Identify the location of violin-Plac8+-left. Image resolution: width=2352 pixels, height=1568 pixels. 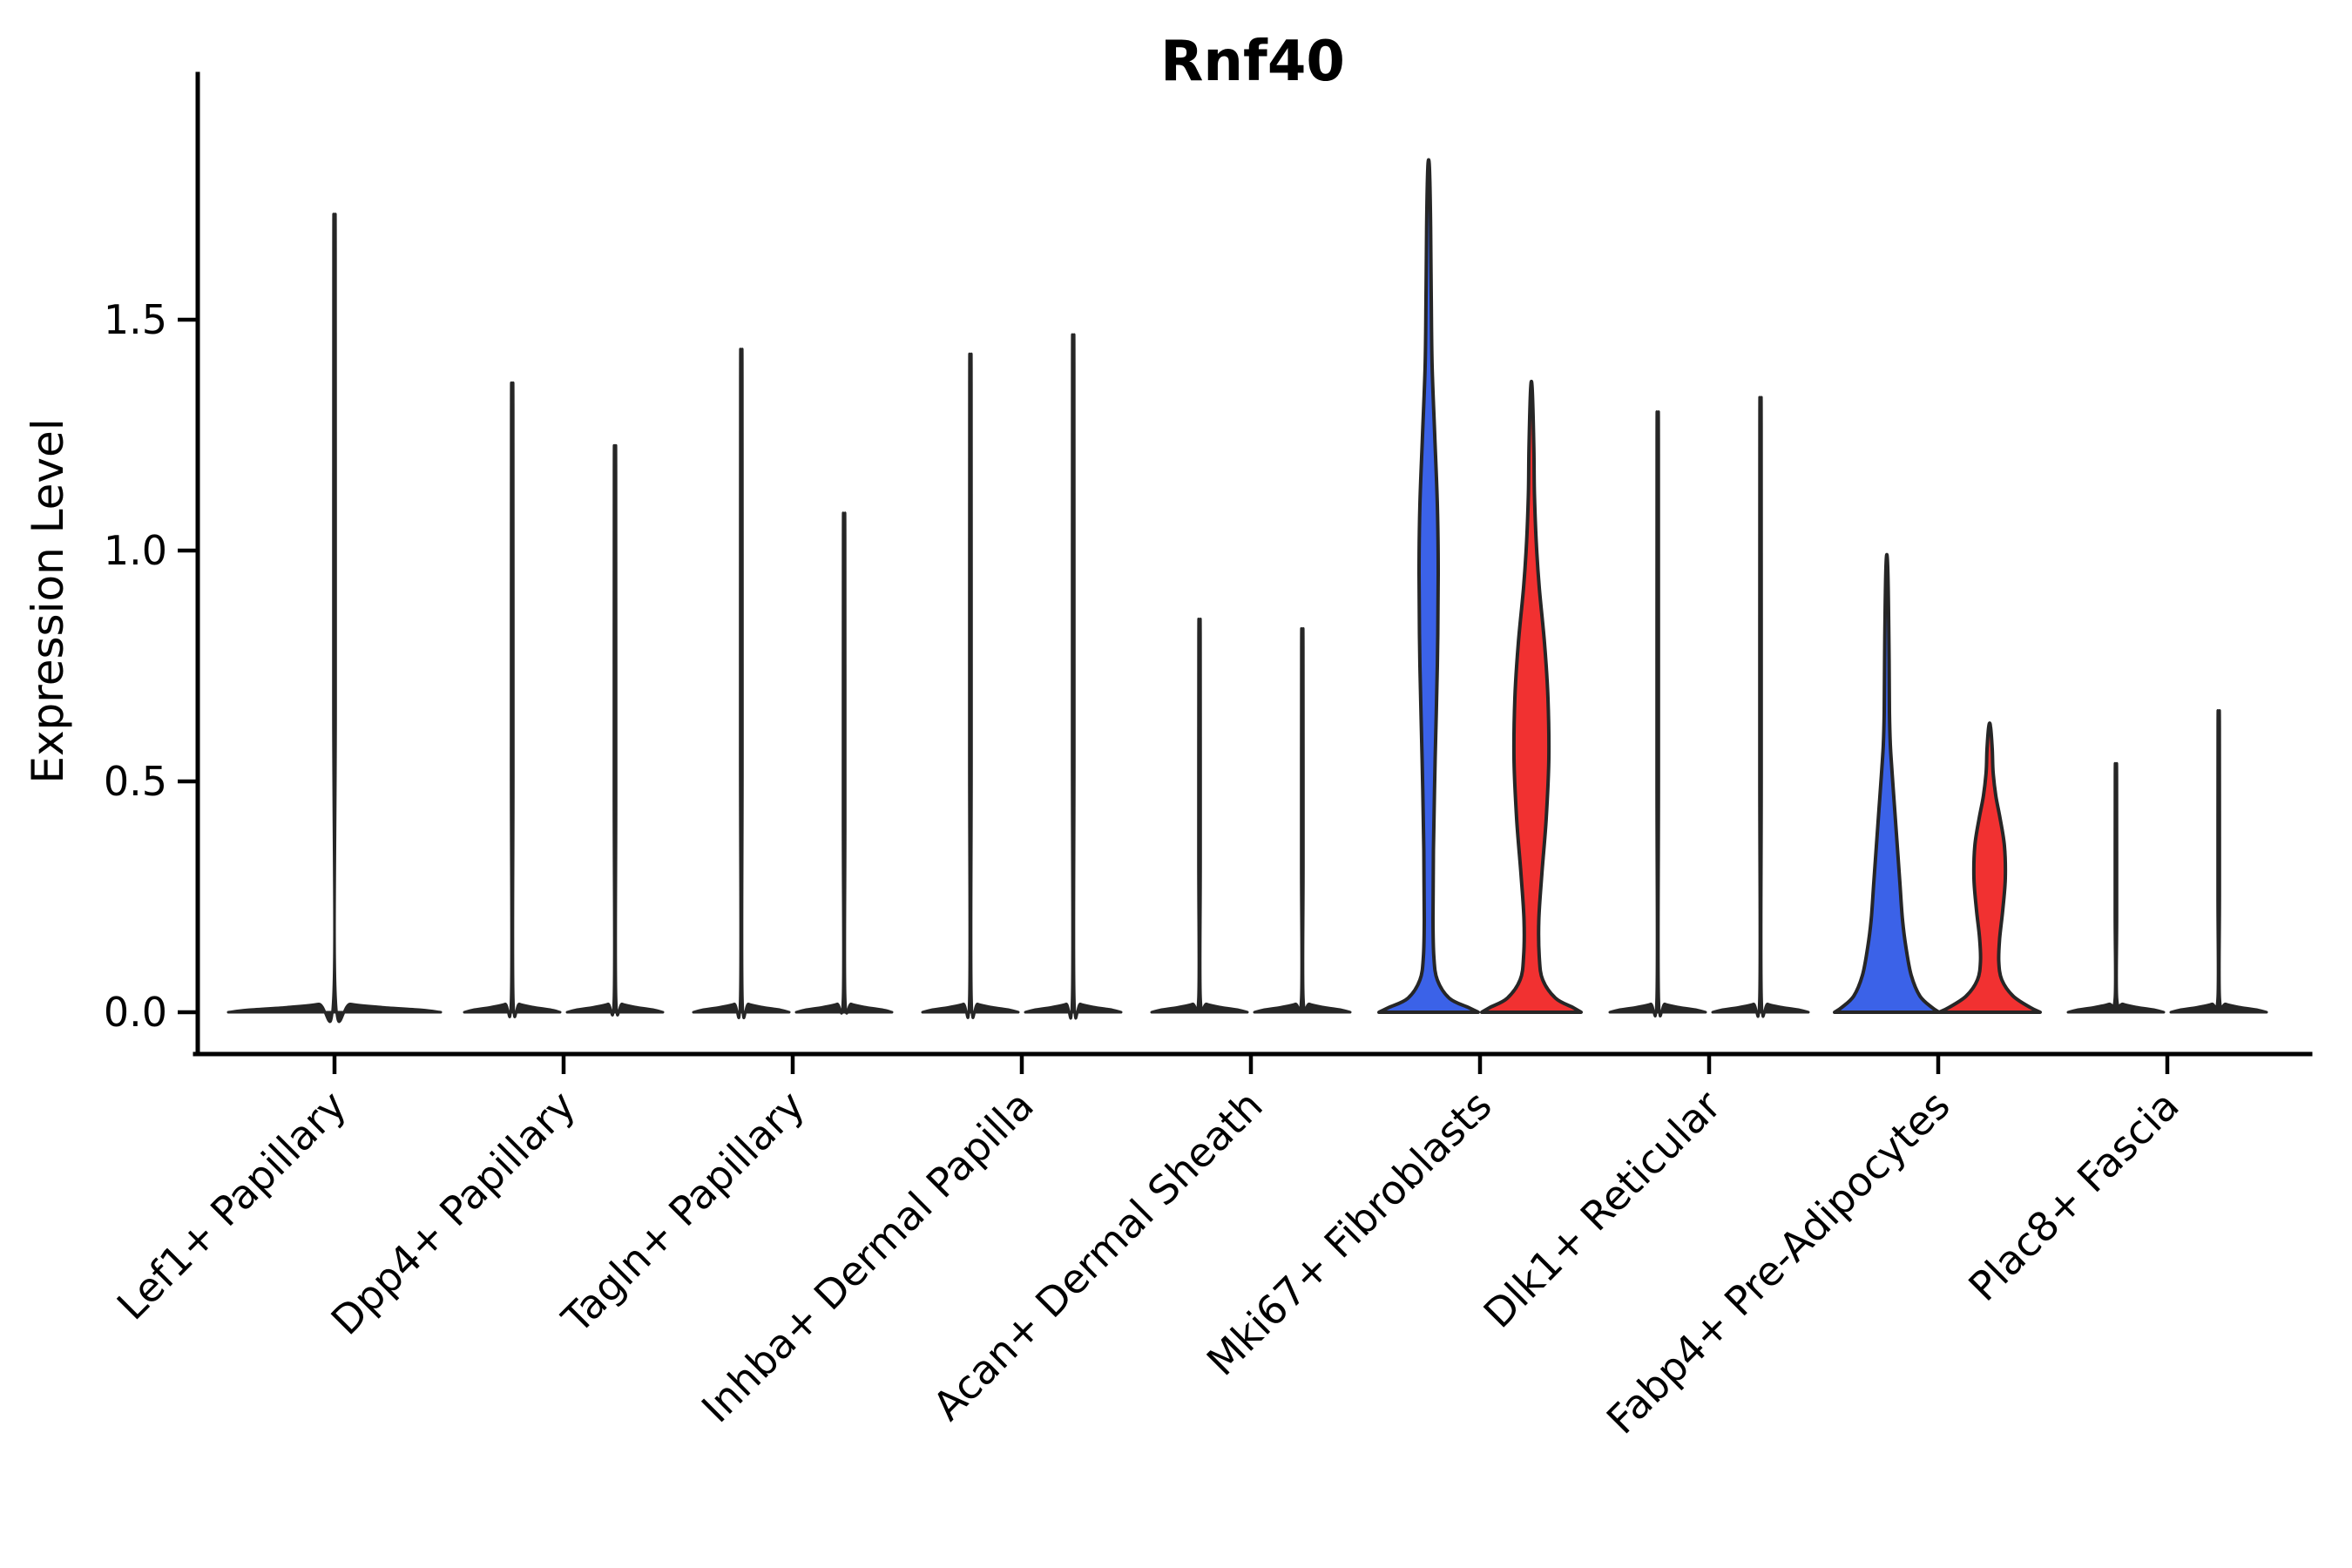
(2116, 888).